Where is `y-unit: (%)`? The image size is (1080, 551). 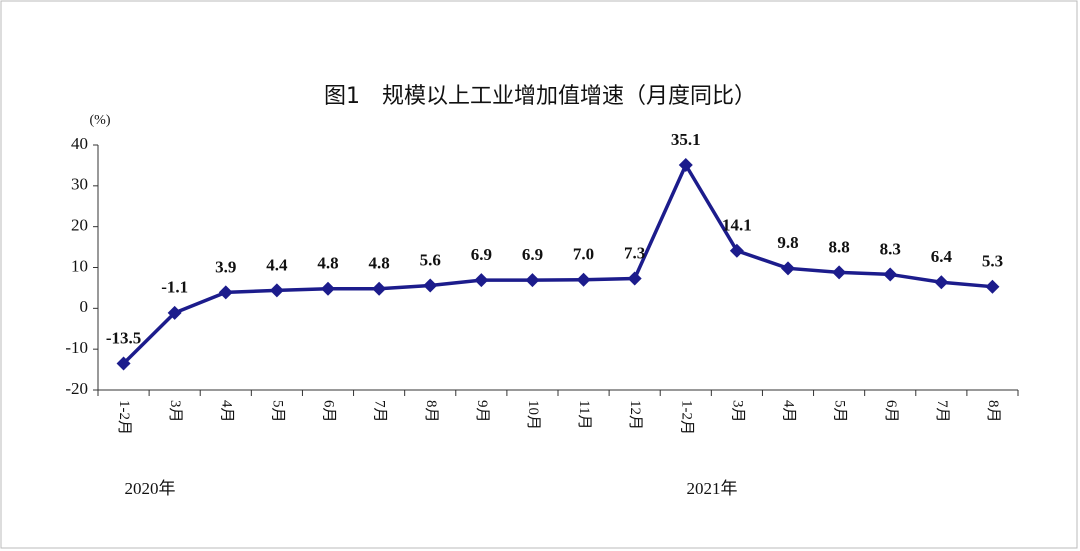
y-unit: (%) is located at coordinates (100, 120).